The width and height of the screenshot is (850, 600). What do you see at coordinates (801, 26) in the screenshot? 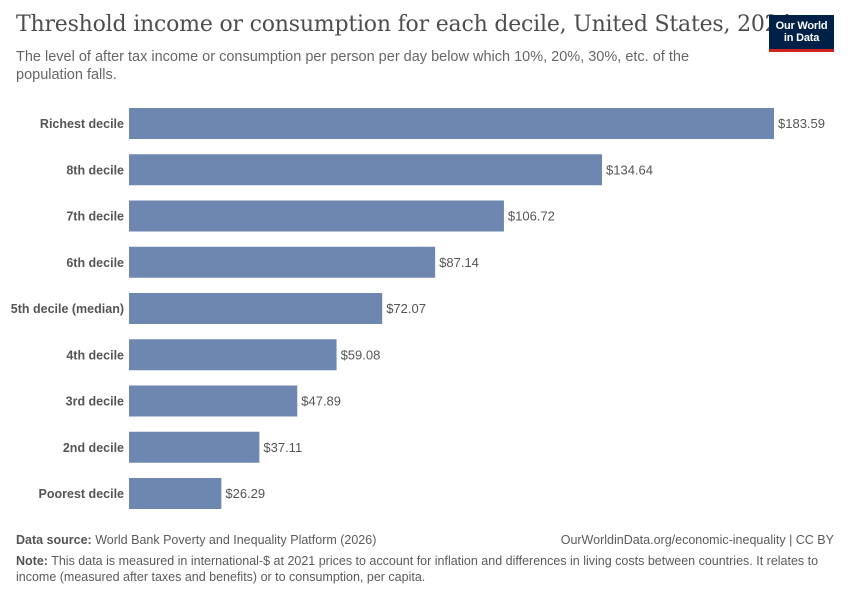
I see `logo-line-1: Our World` at bounding box center [801, 26].